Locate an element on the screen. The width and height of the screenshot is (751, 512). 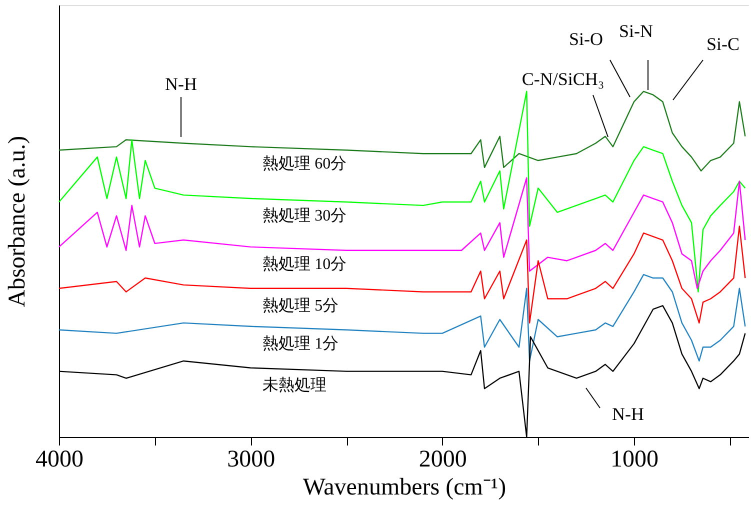
text: Si-N is located at coordinates (636, 31).